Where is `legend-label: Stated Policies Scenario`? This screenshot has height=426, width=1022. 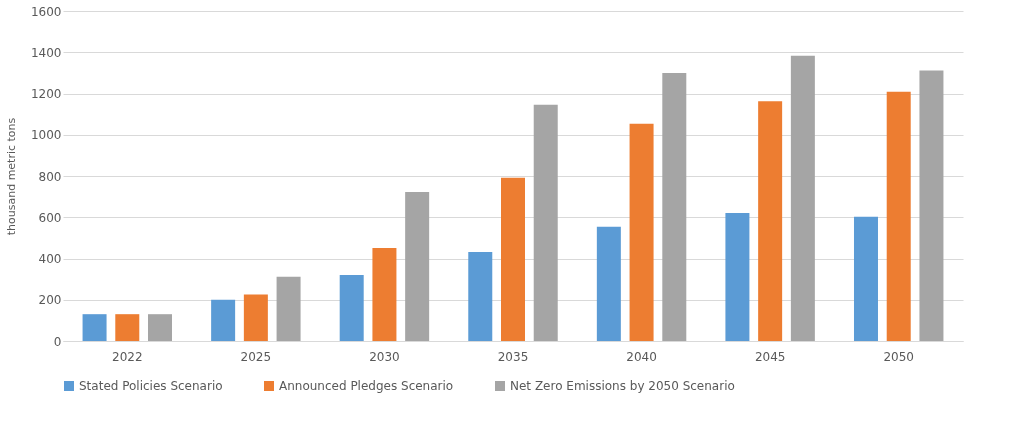
legend-label: Stated Policies Scenario is located at coordinates (151, 386).